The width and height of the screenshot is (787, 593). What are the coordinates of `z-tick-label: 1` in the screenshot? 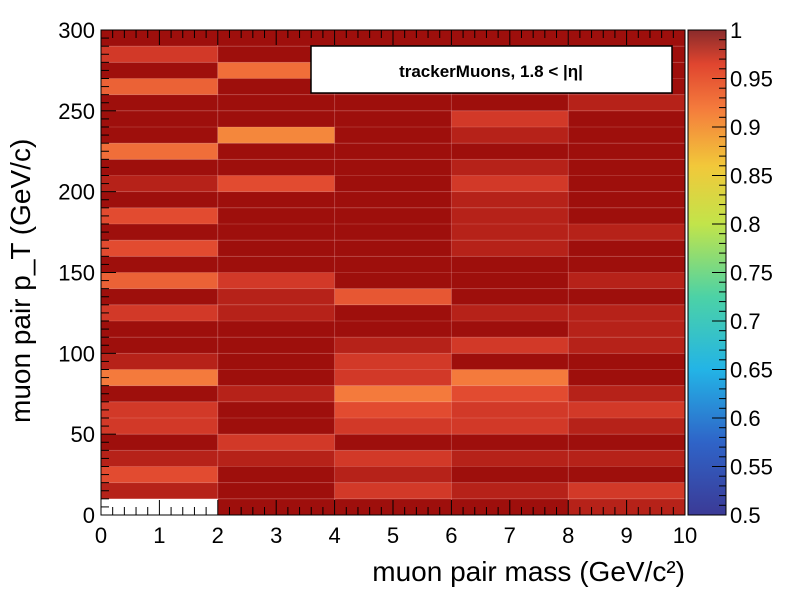 It's located at (736, 30).